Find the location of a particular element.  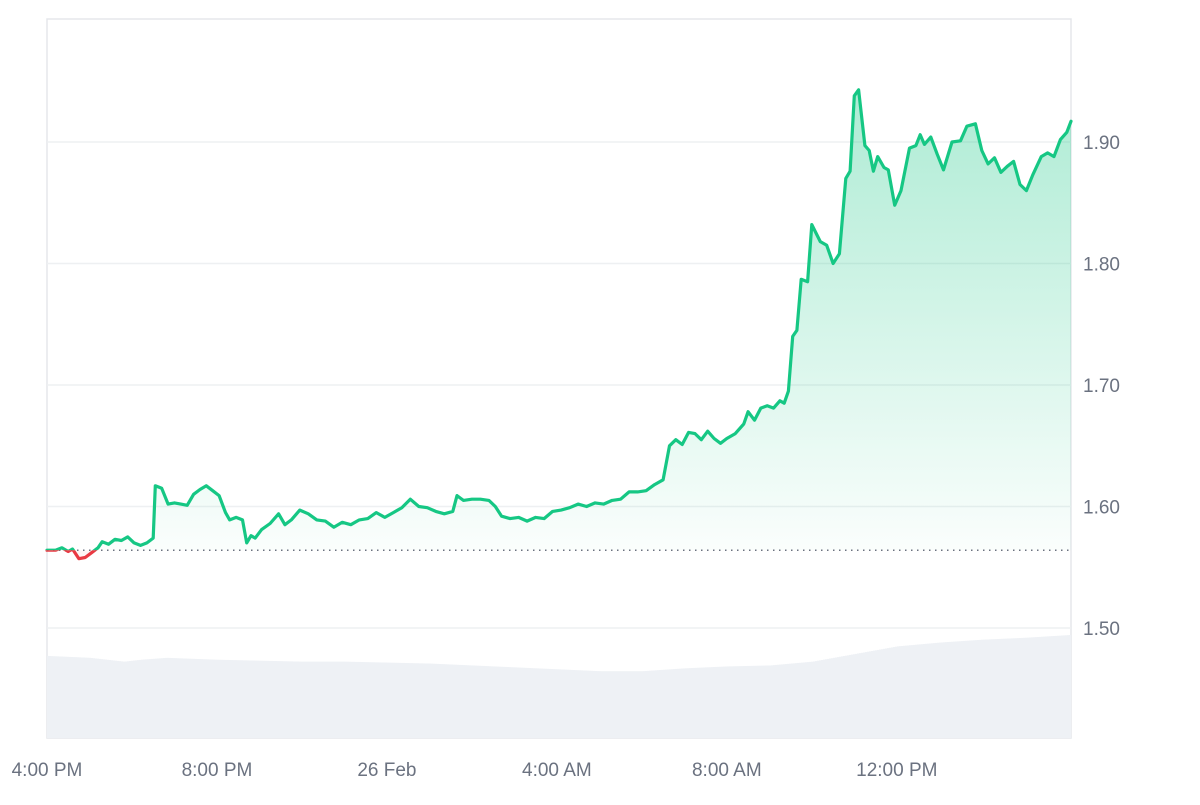

y-axis: 1.90 1.80 1.70 1.60 1.50 is located at coordinates (1101, 386).